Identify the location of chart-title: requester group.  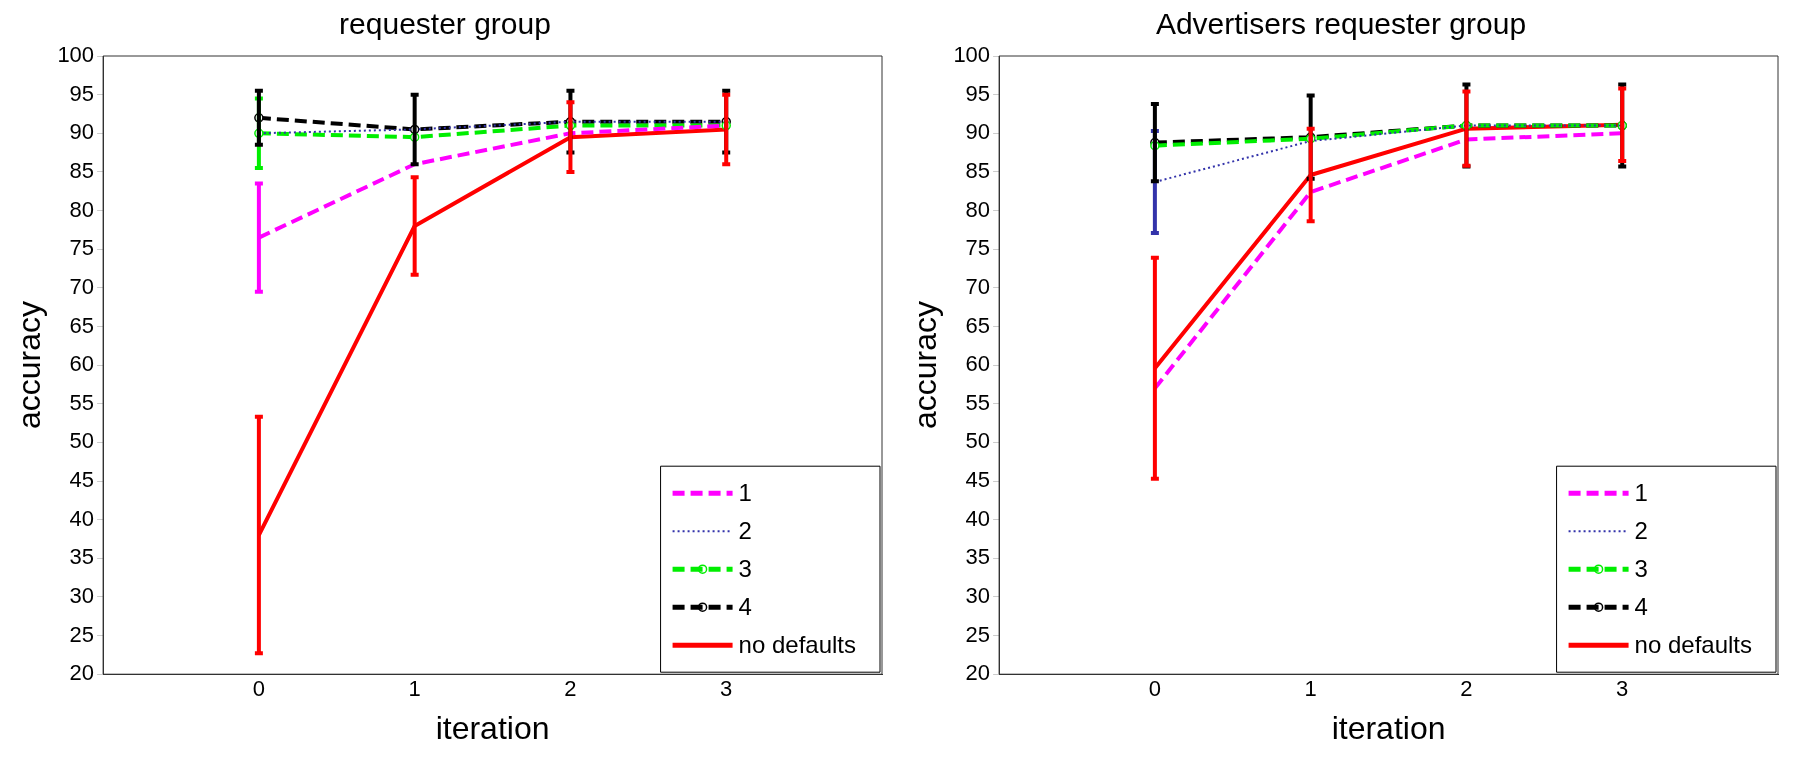
(445, 24).